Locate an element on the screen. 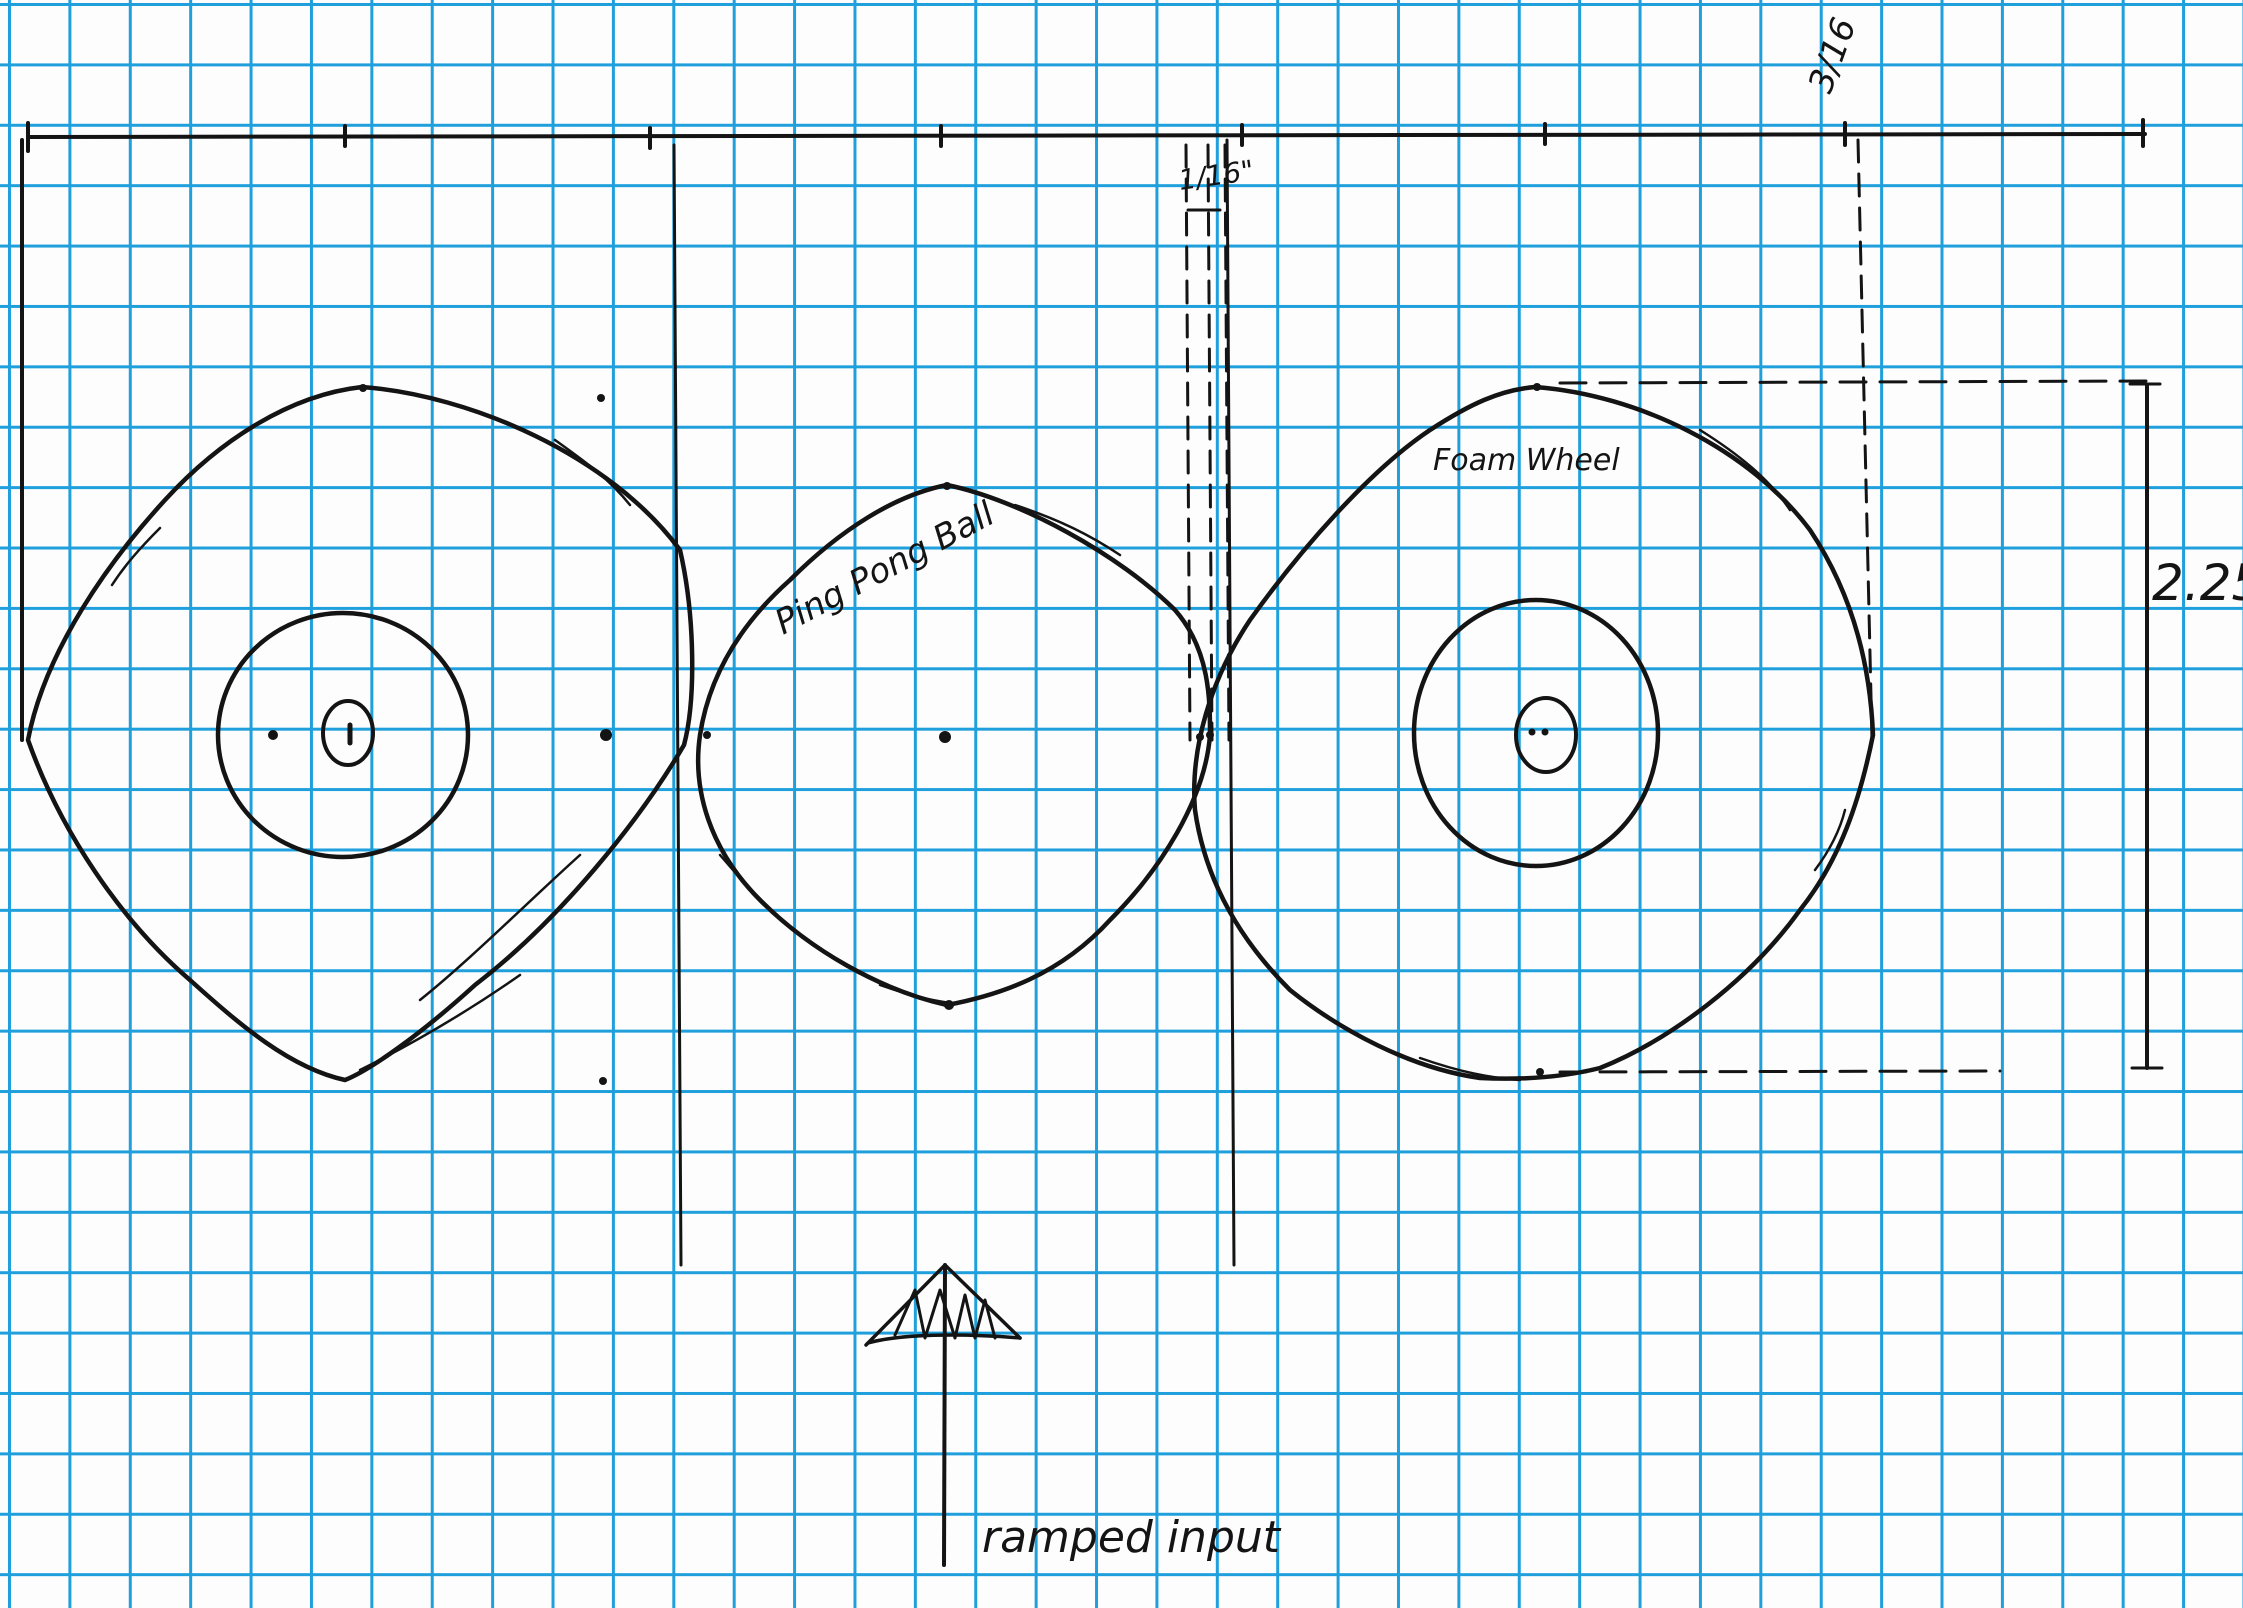  label-ramped-input: ramped input is located at coordinates (1132, 1537).